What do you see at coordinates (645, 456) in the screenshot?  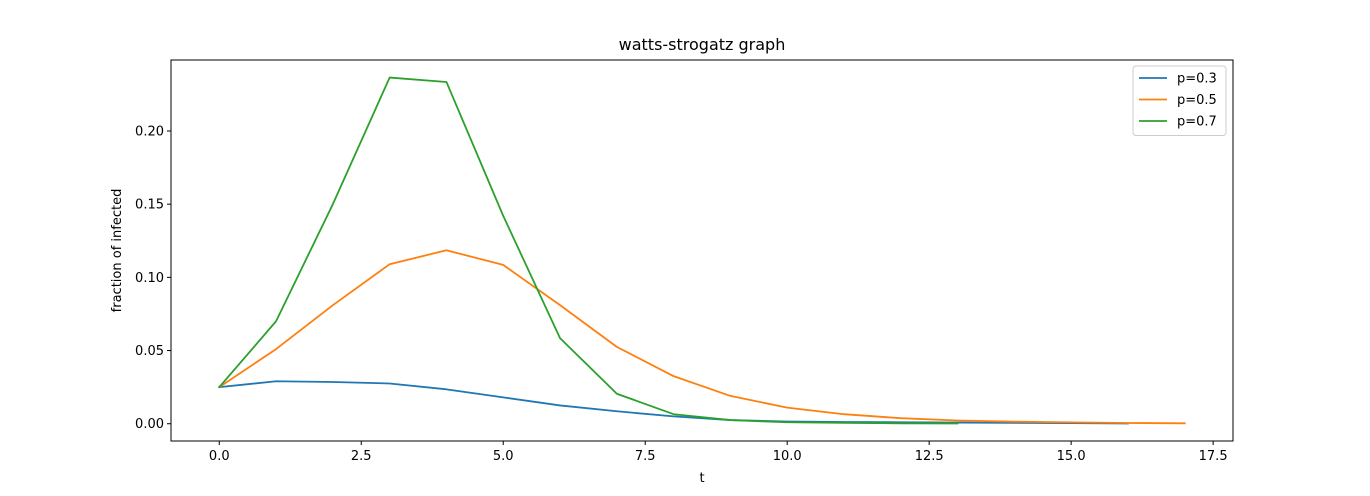 I see `x-tick-label: 7.5` at bounding box center [645, 456].